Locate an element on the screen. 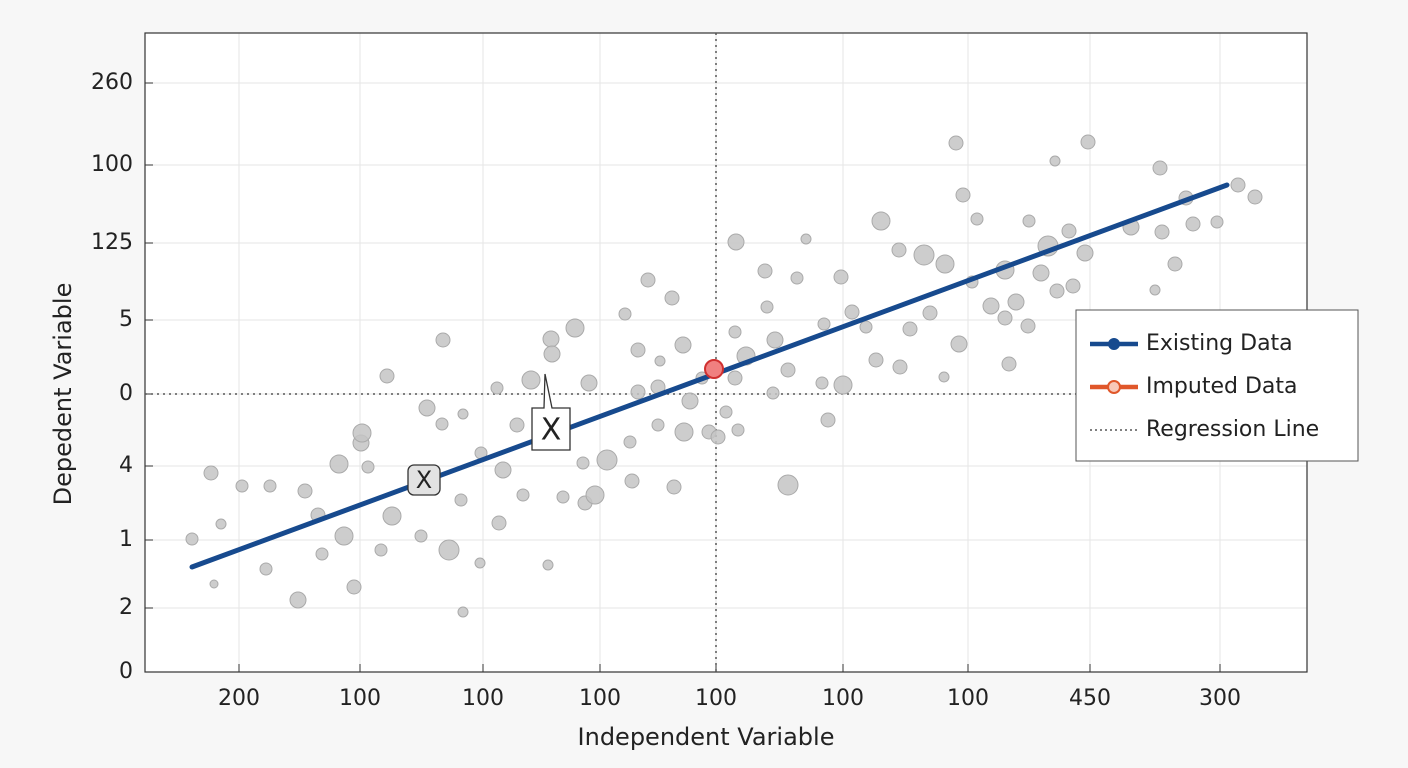 The image size is (1408, 768). y-tick-label: 2 is located at coordinates (126, 607).